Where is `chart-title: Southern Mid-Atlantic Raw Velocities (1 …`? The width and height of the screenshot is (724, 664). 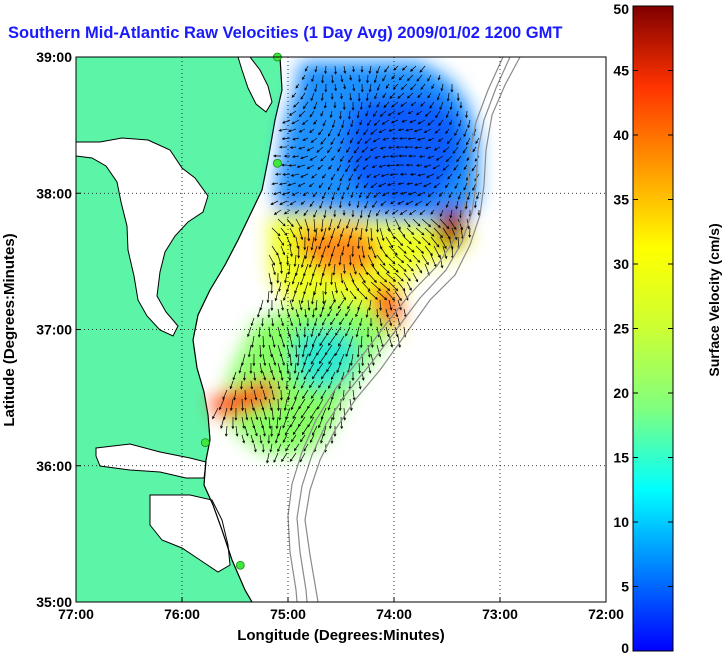 chart-title: Southern Mid-Atlantic Raw Velocities (1 … is located at coordinates (285, 33).